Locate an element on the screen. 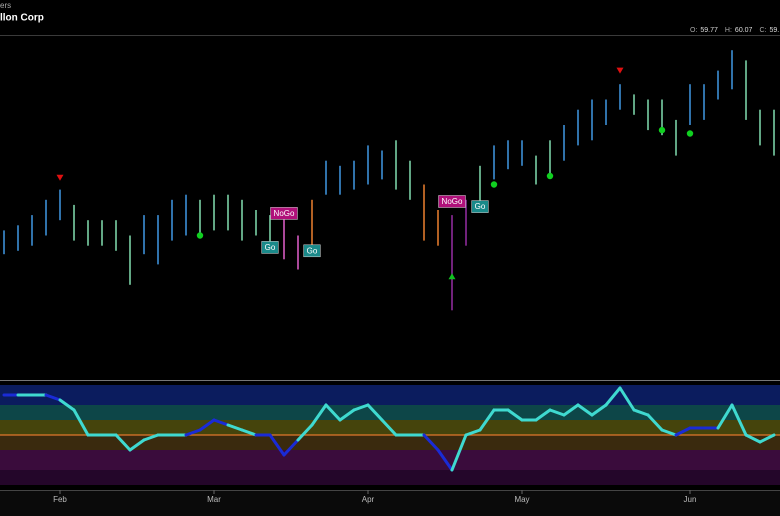 This screenshot has width=780, height=516. x-tick-label: Jun is located at coordinates (690, 499).